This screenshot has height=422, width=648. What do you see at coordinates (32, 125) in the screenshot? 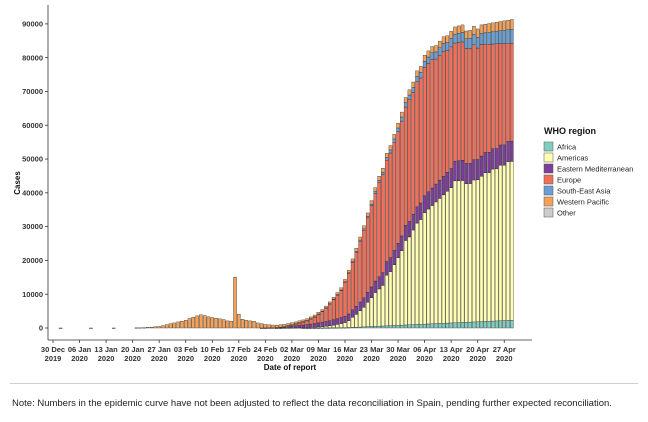
I see `y-tick-label: 60000` at bounding box center [32, 125].